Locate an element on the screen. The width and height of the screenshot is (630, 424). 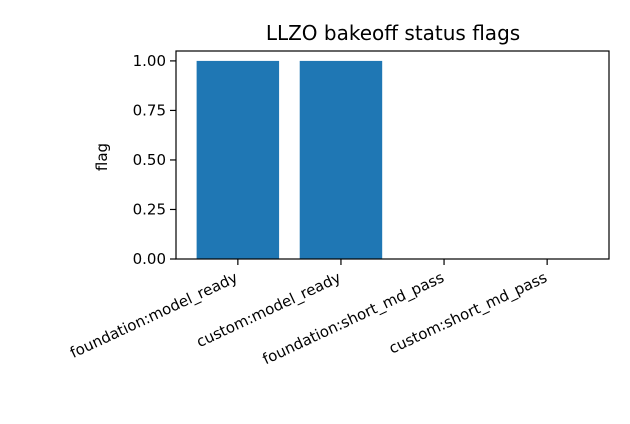
x-tick-label-0: foundation:model_ready is located at coordinates (154, 315).